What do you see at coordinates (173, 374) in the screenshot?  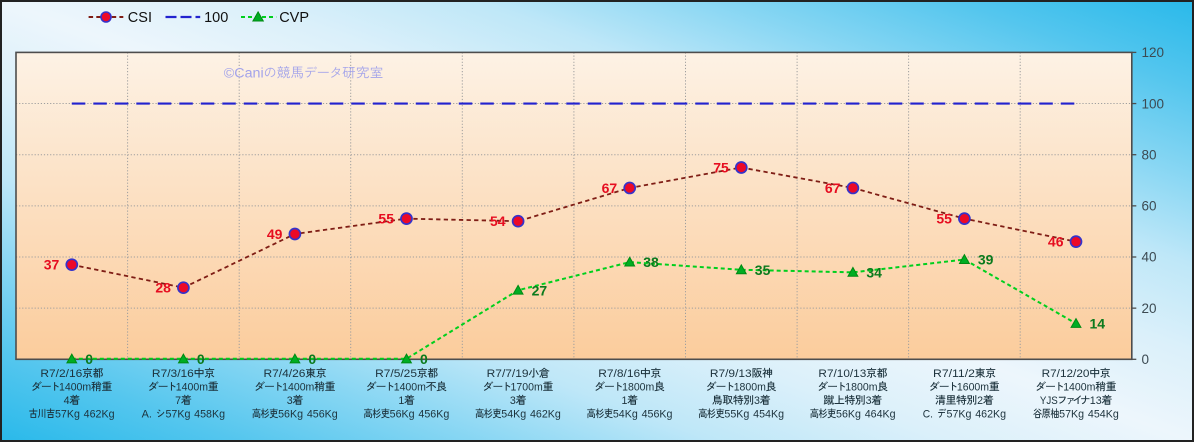 I see `svg-text: R7/3/16` at bounding box center [173, 374].